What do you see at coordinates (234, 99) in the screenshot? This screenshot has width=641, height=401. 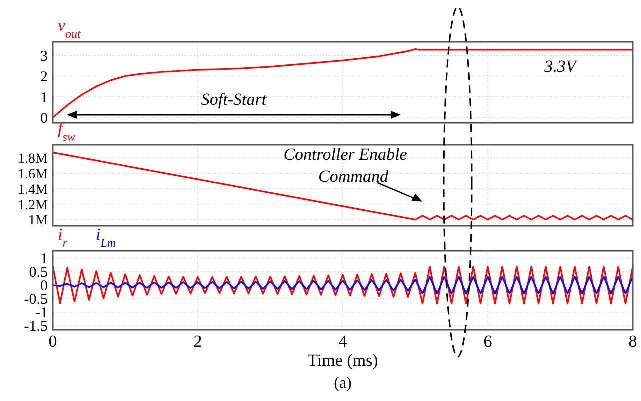 I see `annotation: Soft-Start` at bounding box center [234, 99].